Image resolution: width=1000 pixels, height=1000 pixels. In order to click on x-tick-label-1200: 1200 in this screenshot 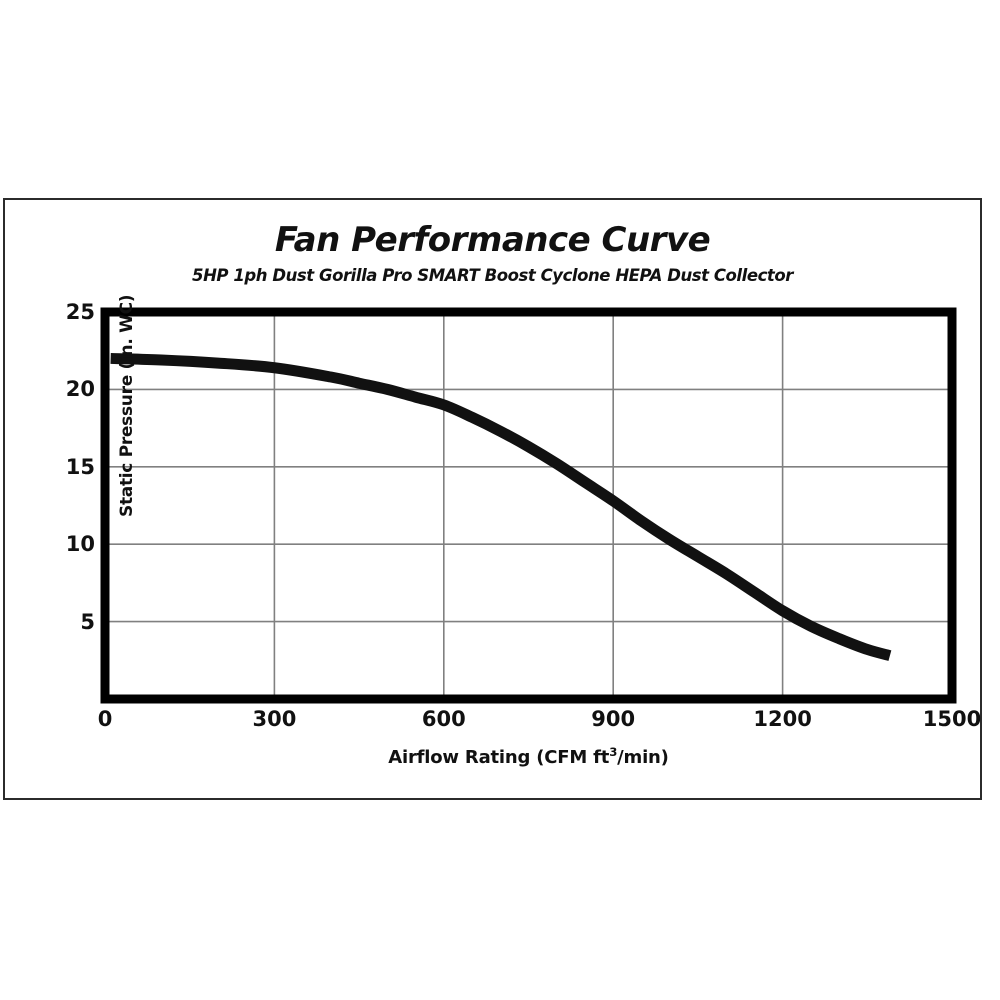, I will do `click(782, 719)`.